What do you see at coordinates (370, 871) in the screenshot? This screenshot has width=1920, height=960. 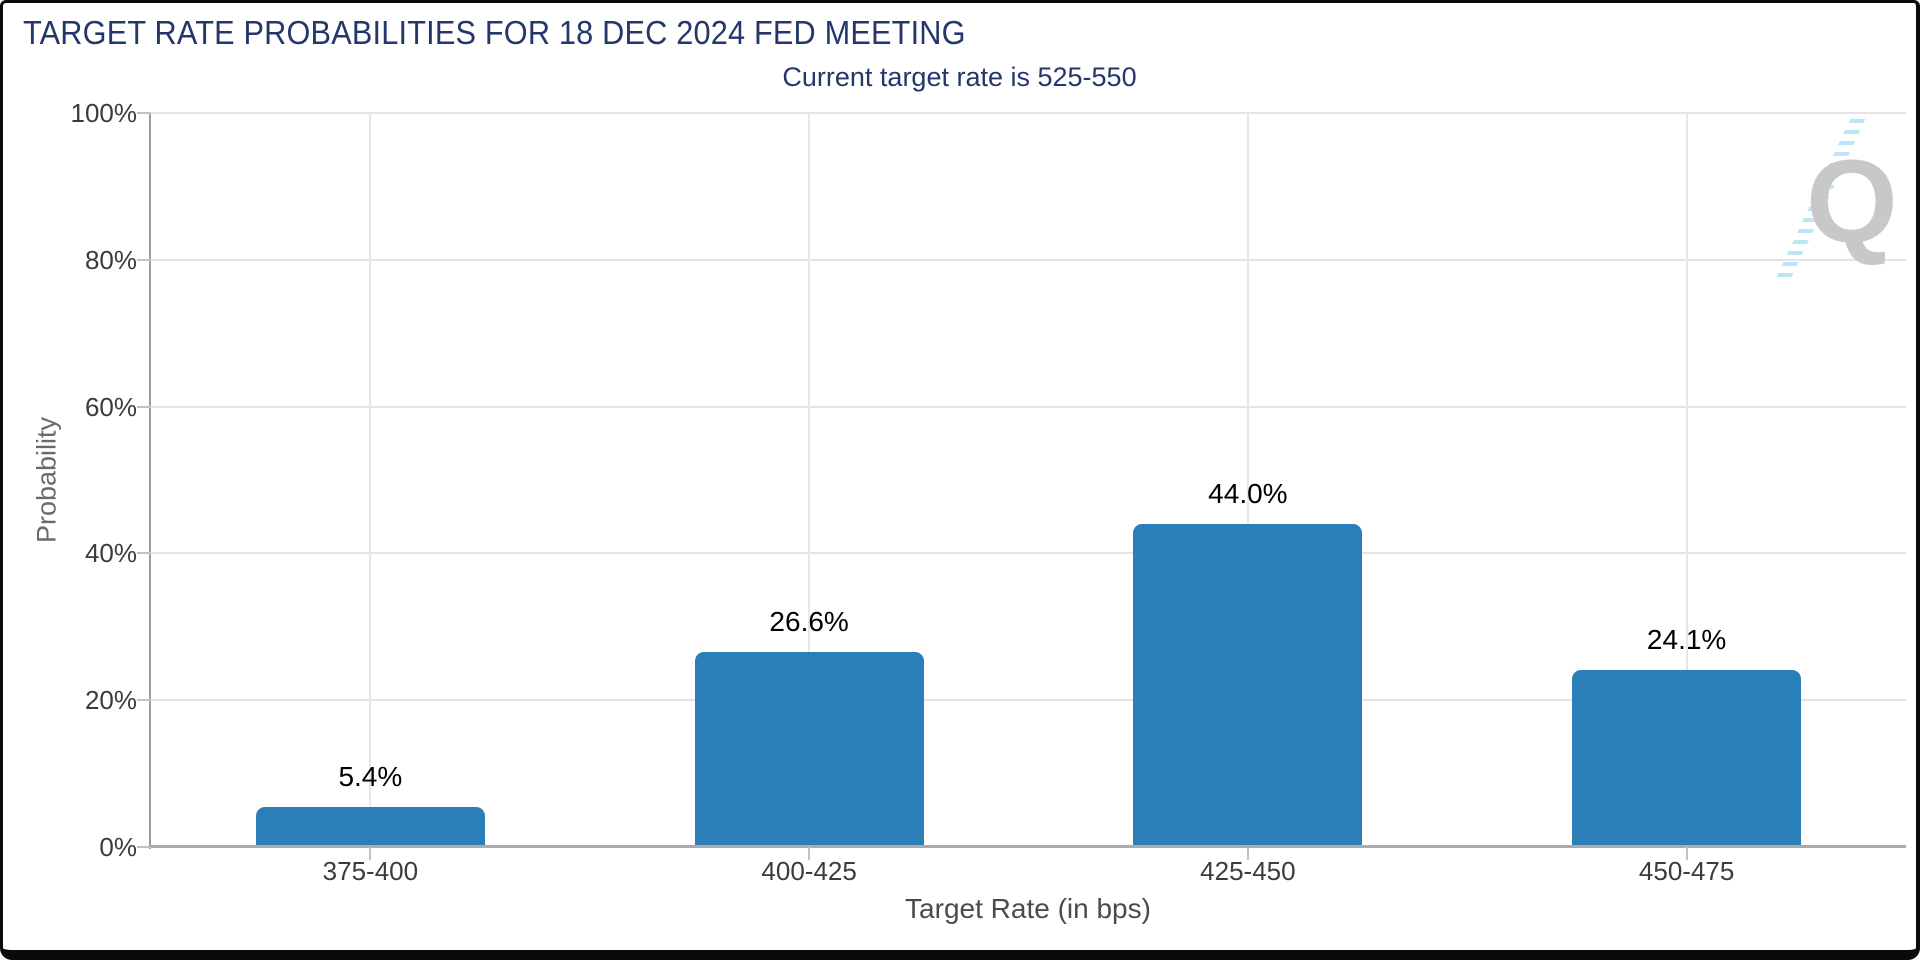 I see `x-tick-label: 375-400` at bounding box center [370, 871].